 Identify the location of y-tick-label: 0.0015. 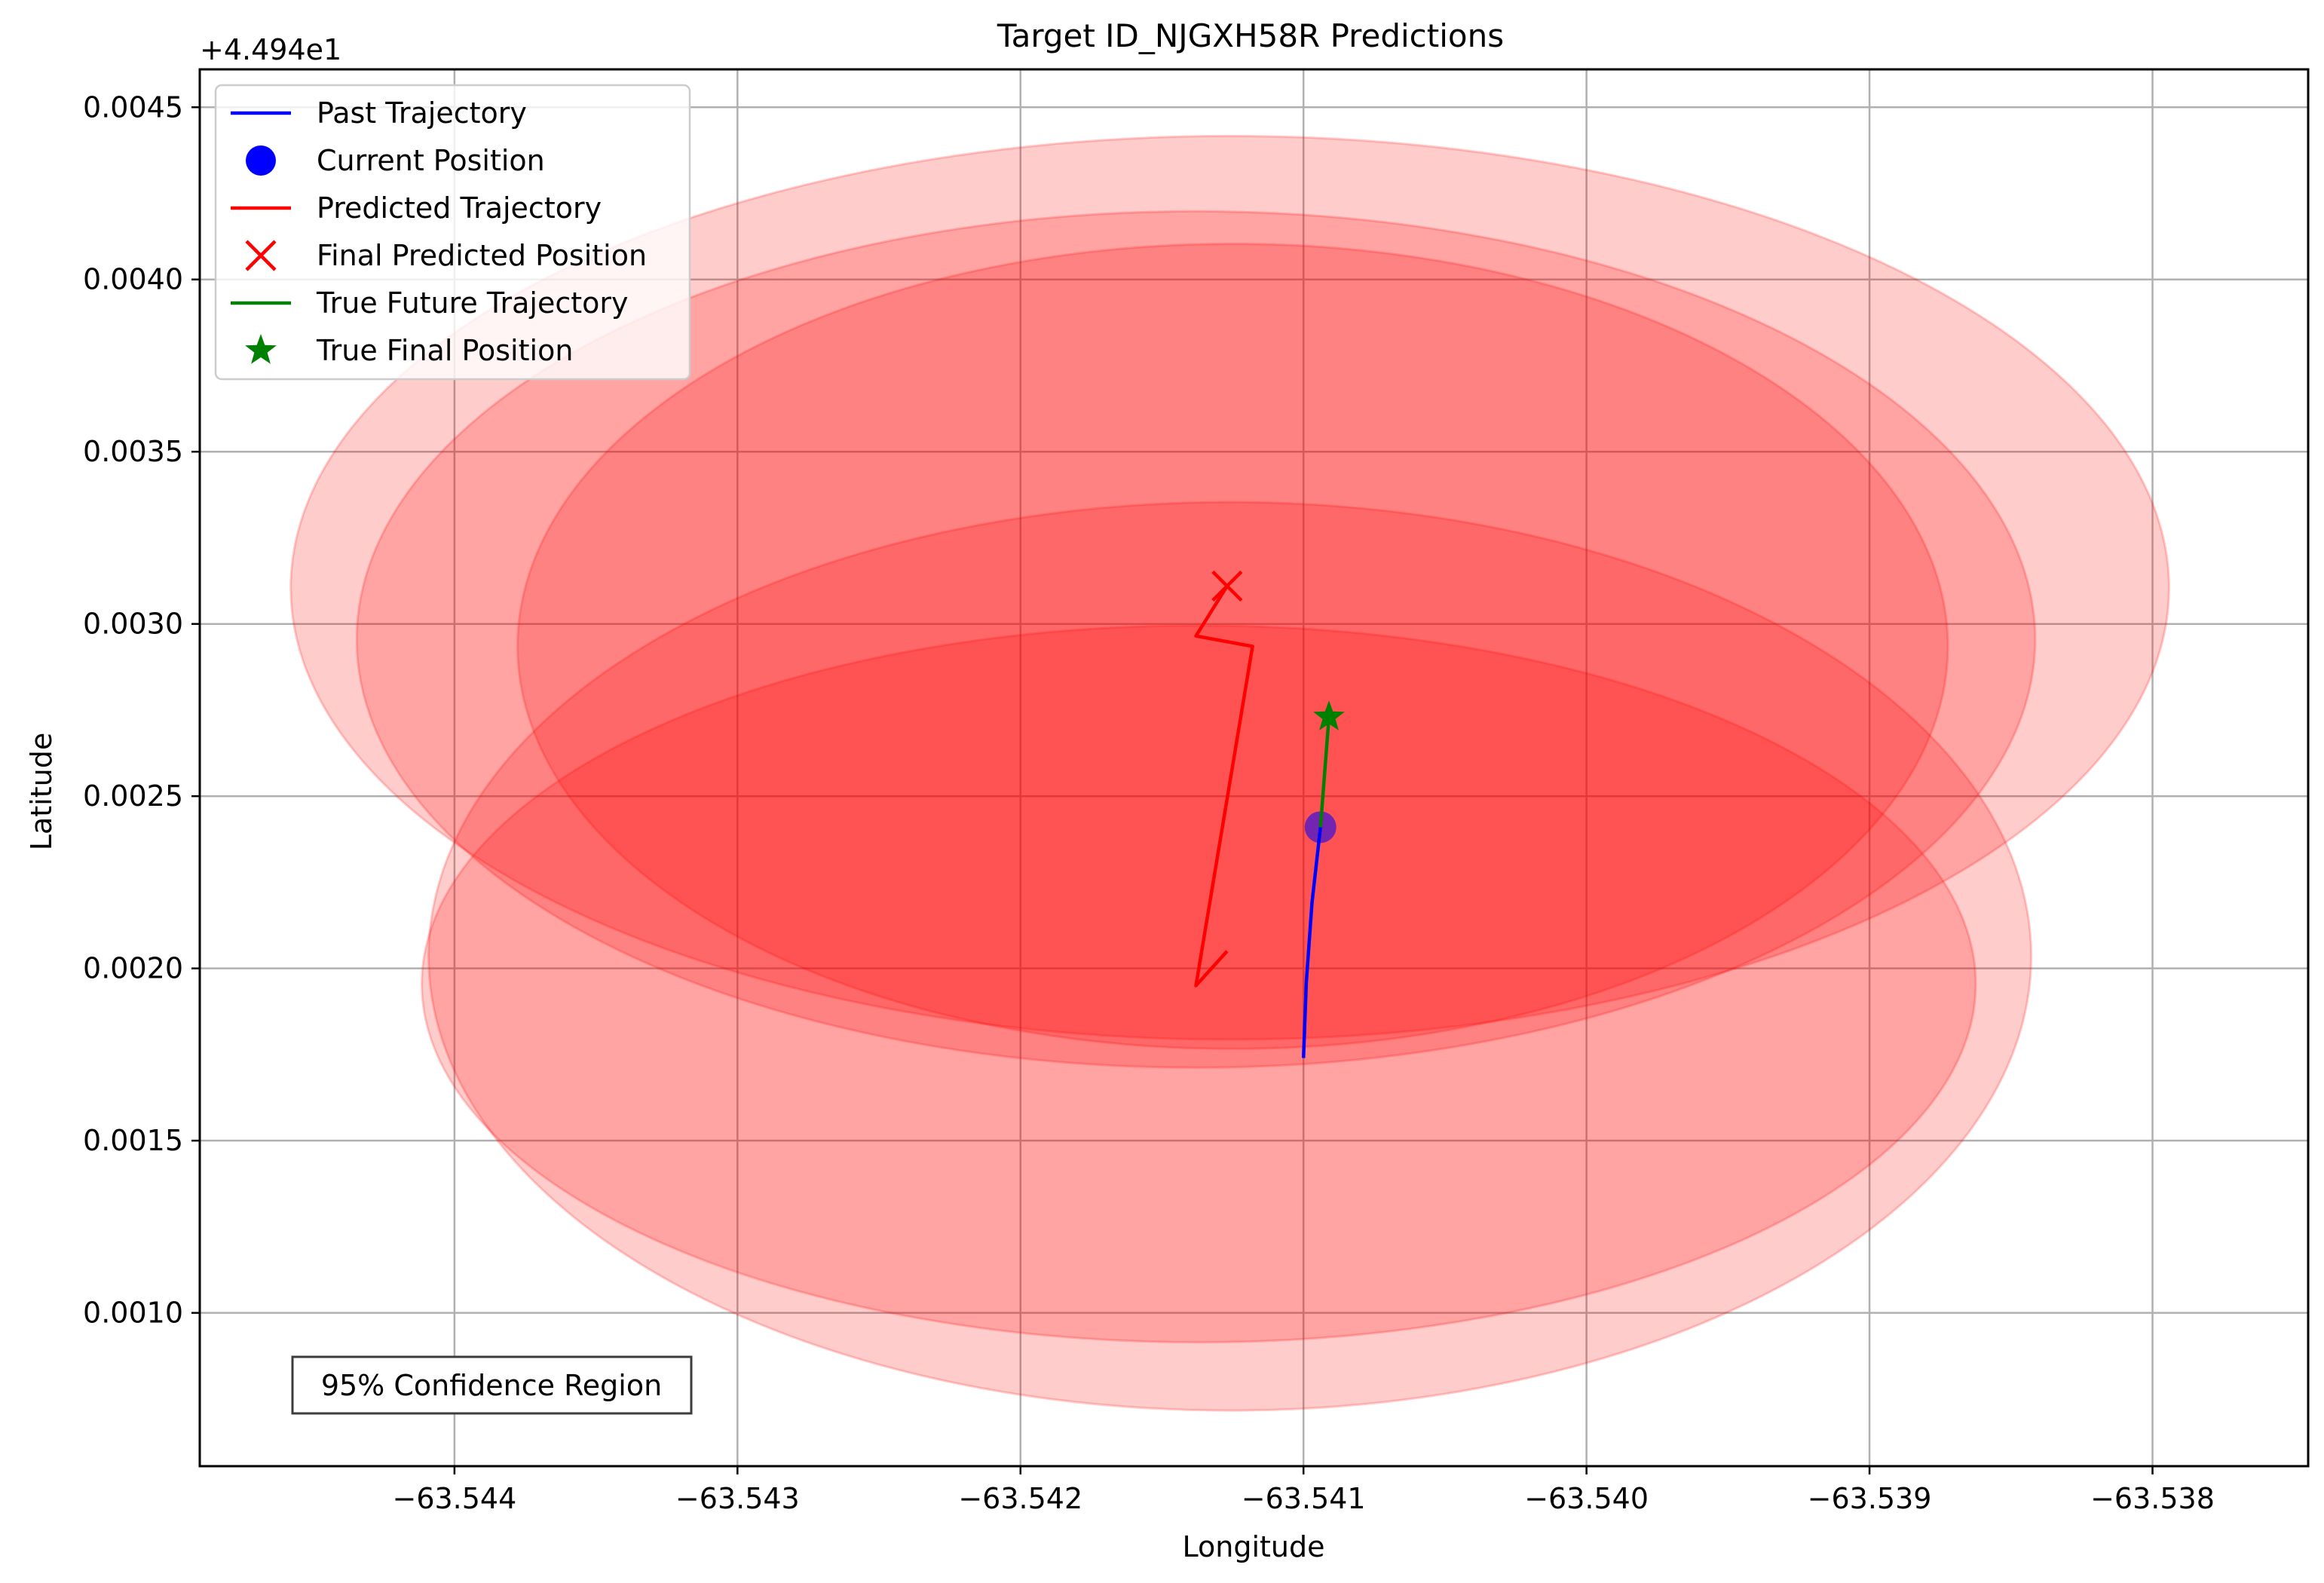
(133, 1140).